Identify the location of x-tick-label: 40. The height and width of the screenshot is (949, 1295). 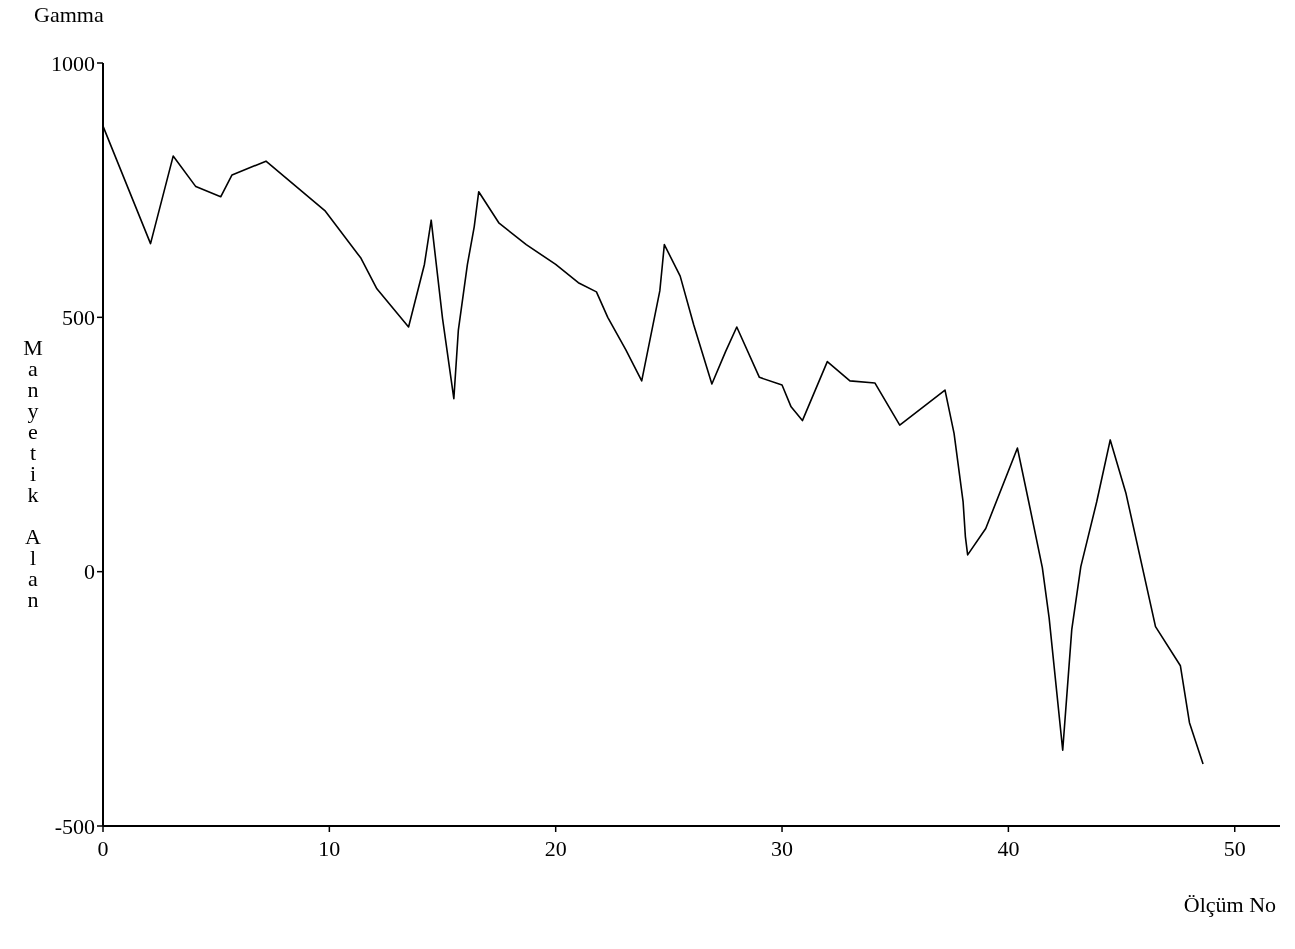
(1008, 848).